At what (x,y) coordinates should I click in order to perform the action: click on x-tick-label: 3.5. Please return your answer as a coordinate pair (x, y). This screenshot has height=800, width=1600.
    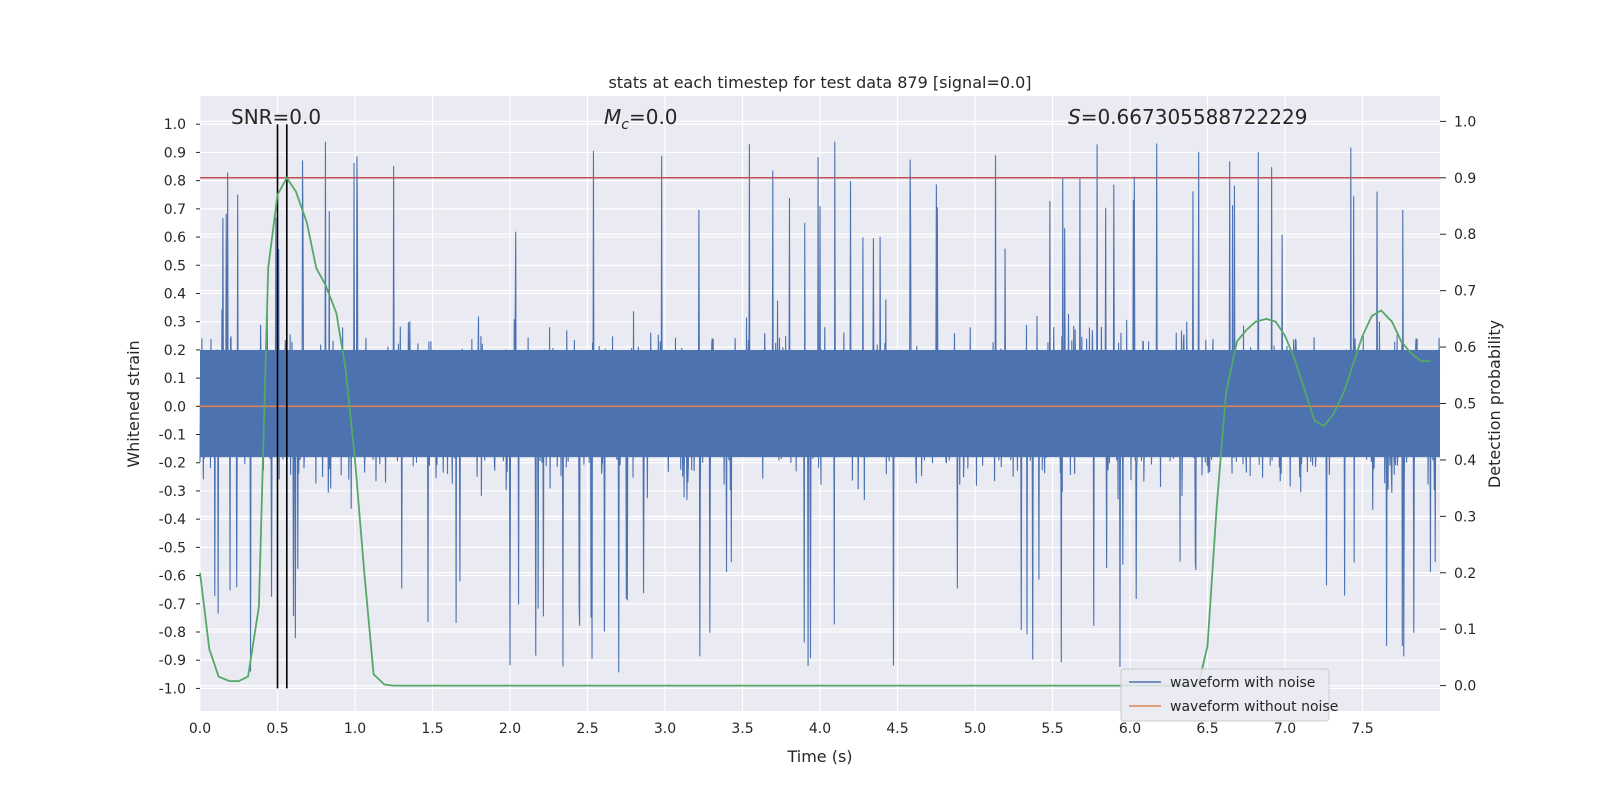
    Looking at the image, I should click on (742, 729).